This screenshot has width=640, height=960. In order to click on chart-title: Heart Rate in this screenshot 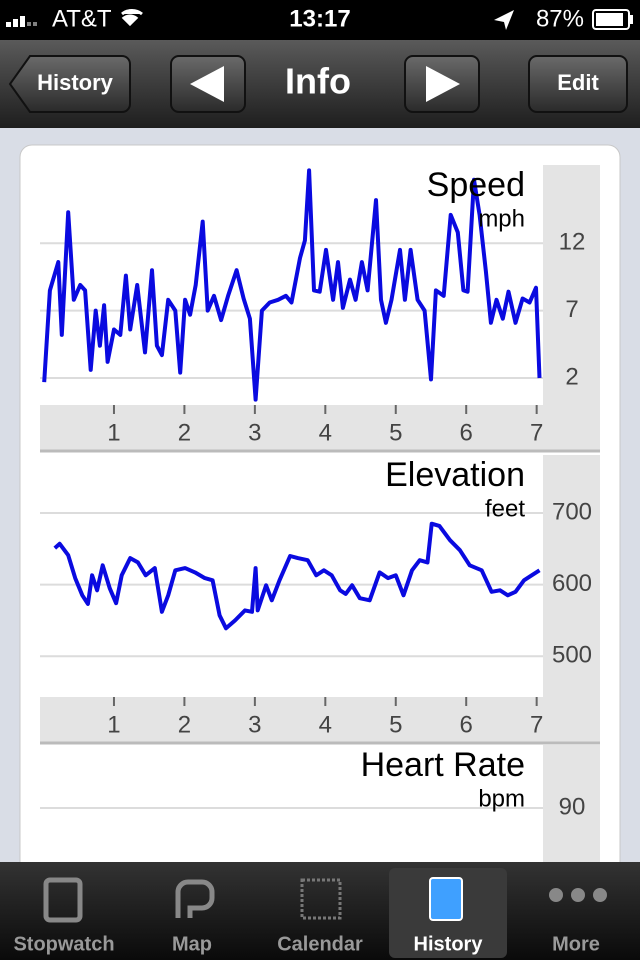, I will do `click(443, 765)`.